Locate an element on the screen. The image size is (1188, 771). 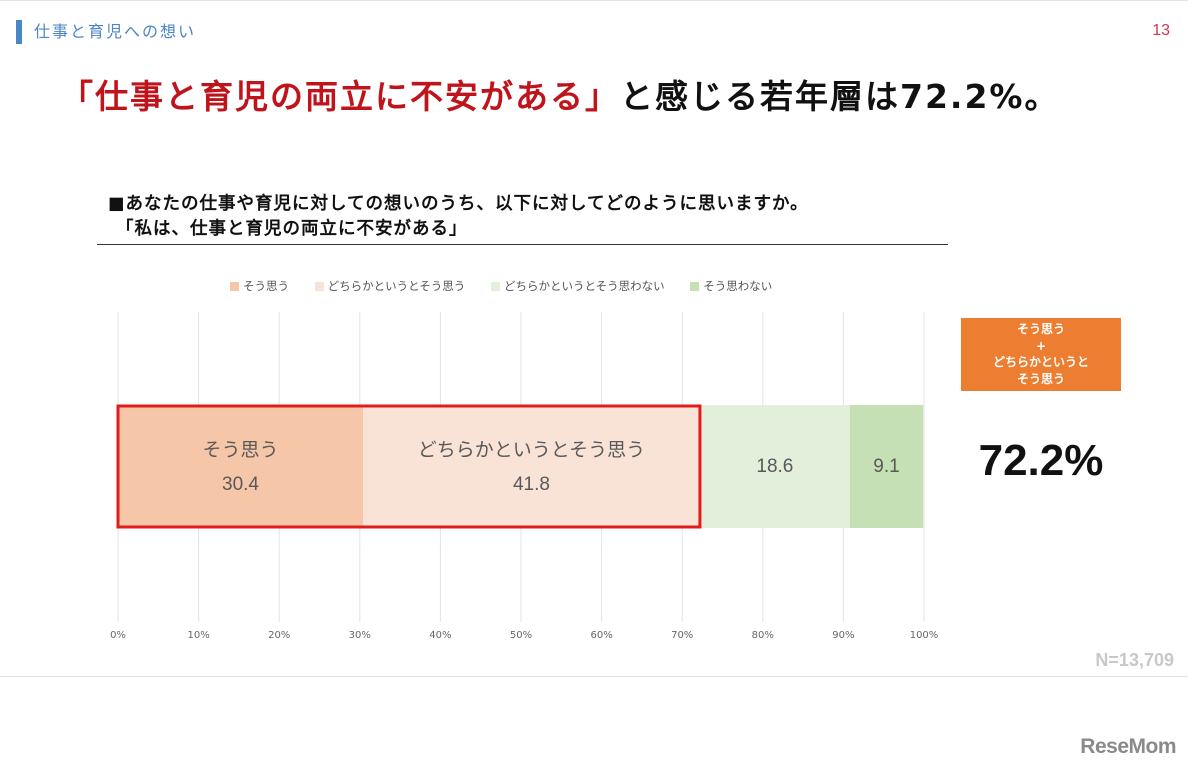
x-tick-label: 80% is located at coordinates (763, 635).